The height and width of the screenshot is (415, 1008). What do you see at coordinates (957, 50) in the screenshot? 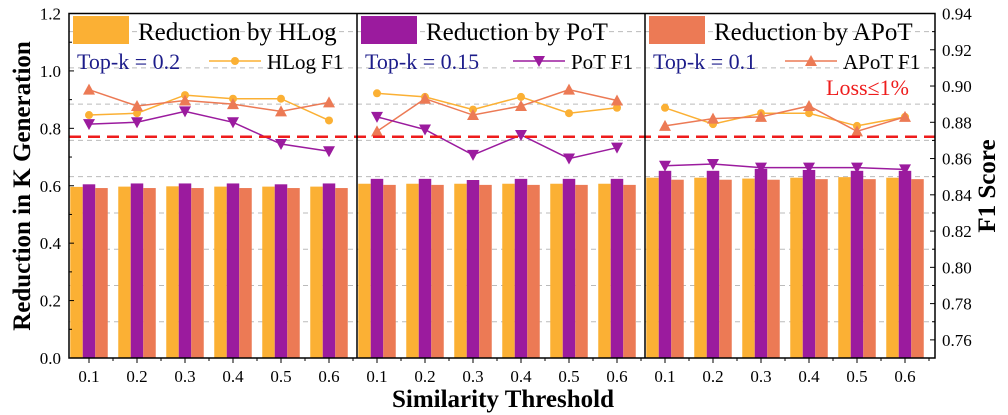
I see `y-right-tick-label: 0.92` at bounding box center [957, 50].